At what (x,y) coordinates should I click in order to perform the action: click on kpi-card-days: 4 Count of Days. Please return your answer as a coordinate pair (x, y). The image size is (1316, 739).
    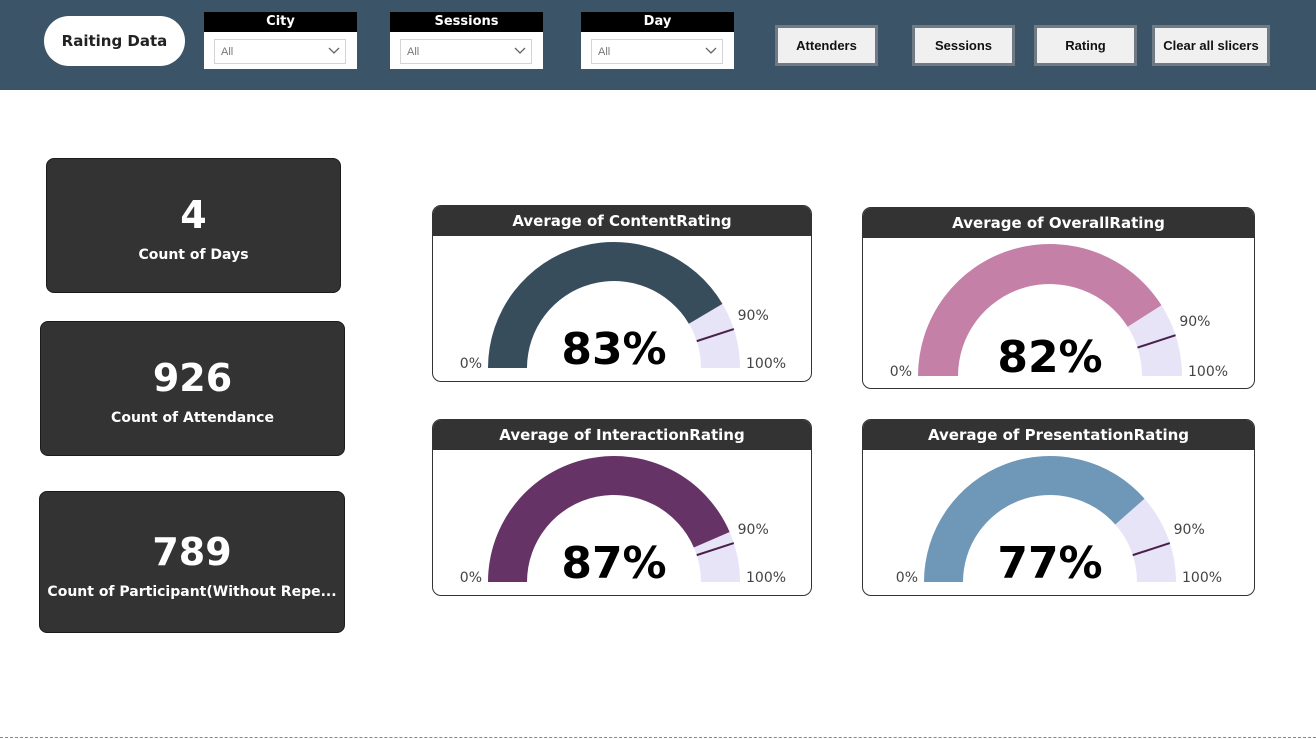
    Looking at the image, I should click on (193, 225).